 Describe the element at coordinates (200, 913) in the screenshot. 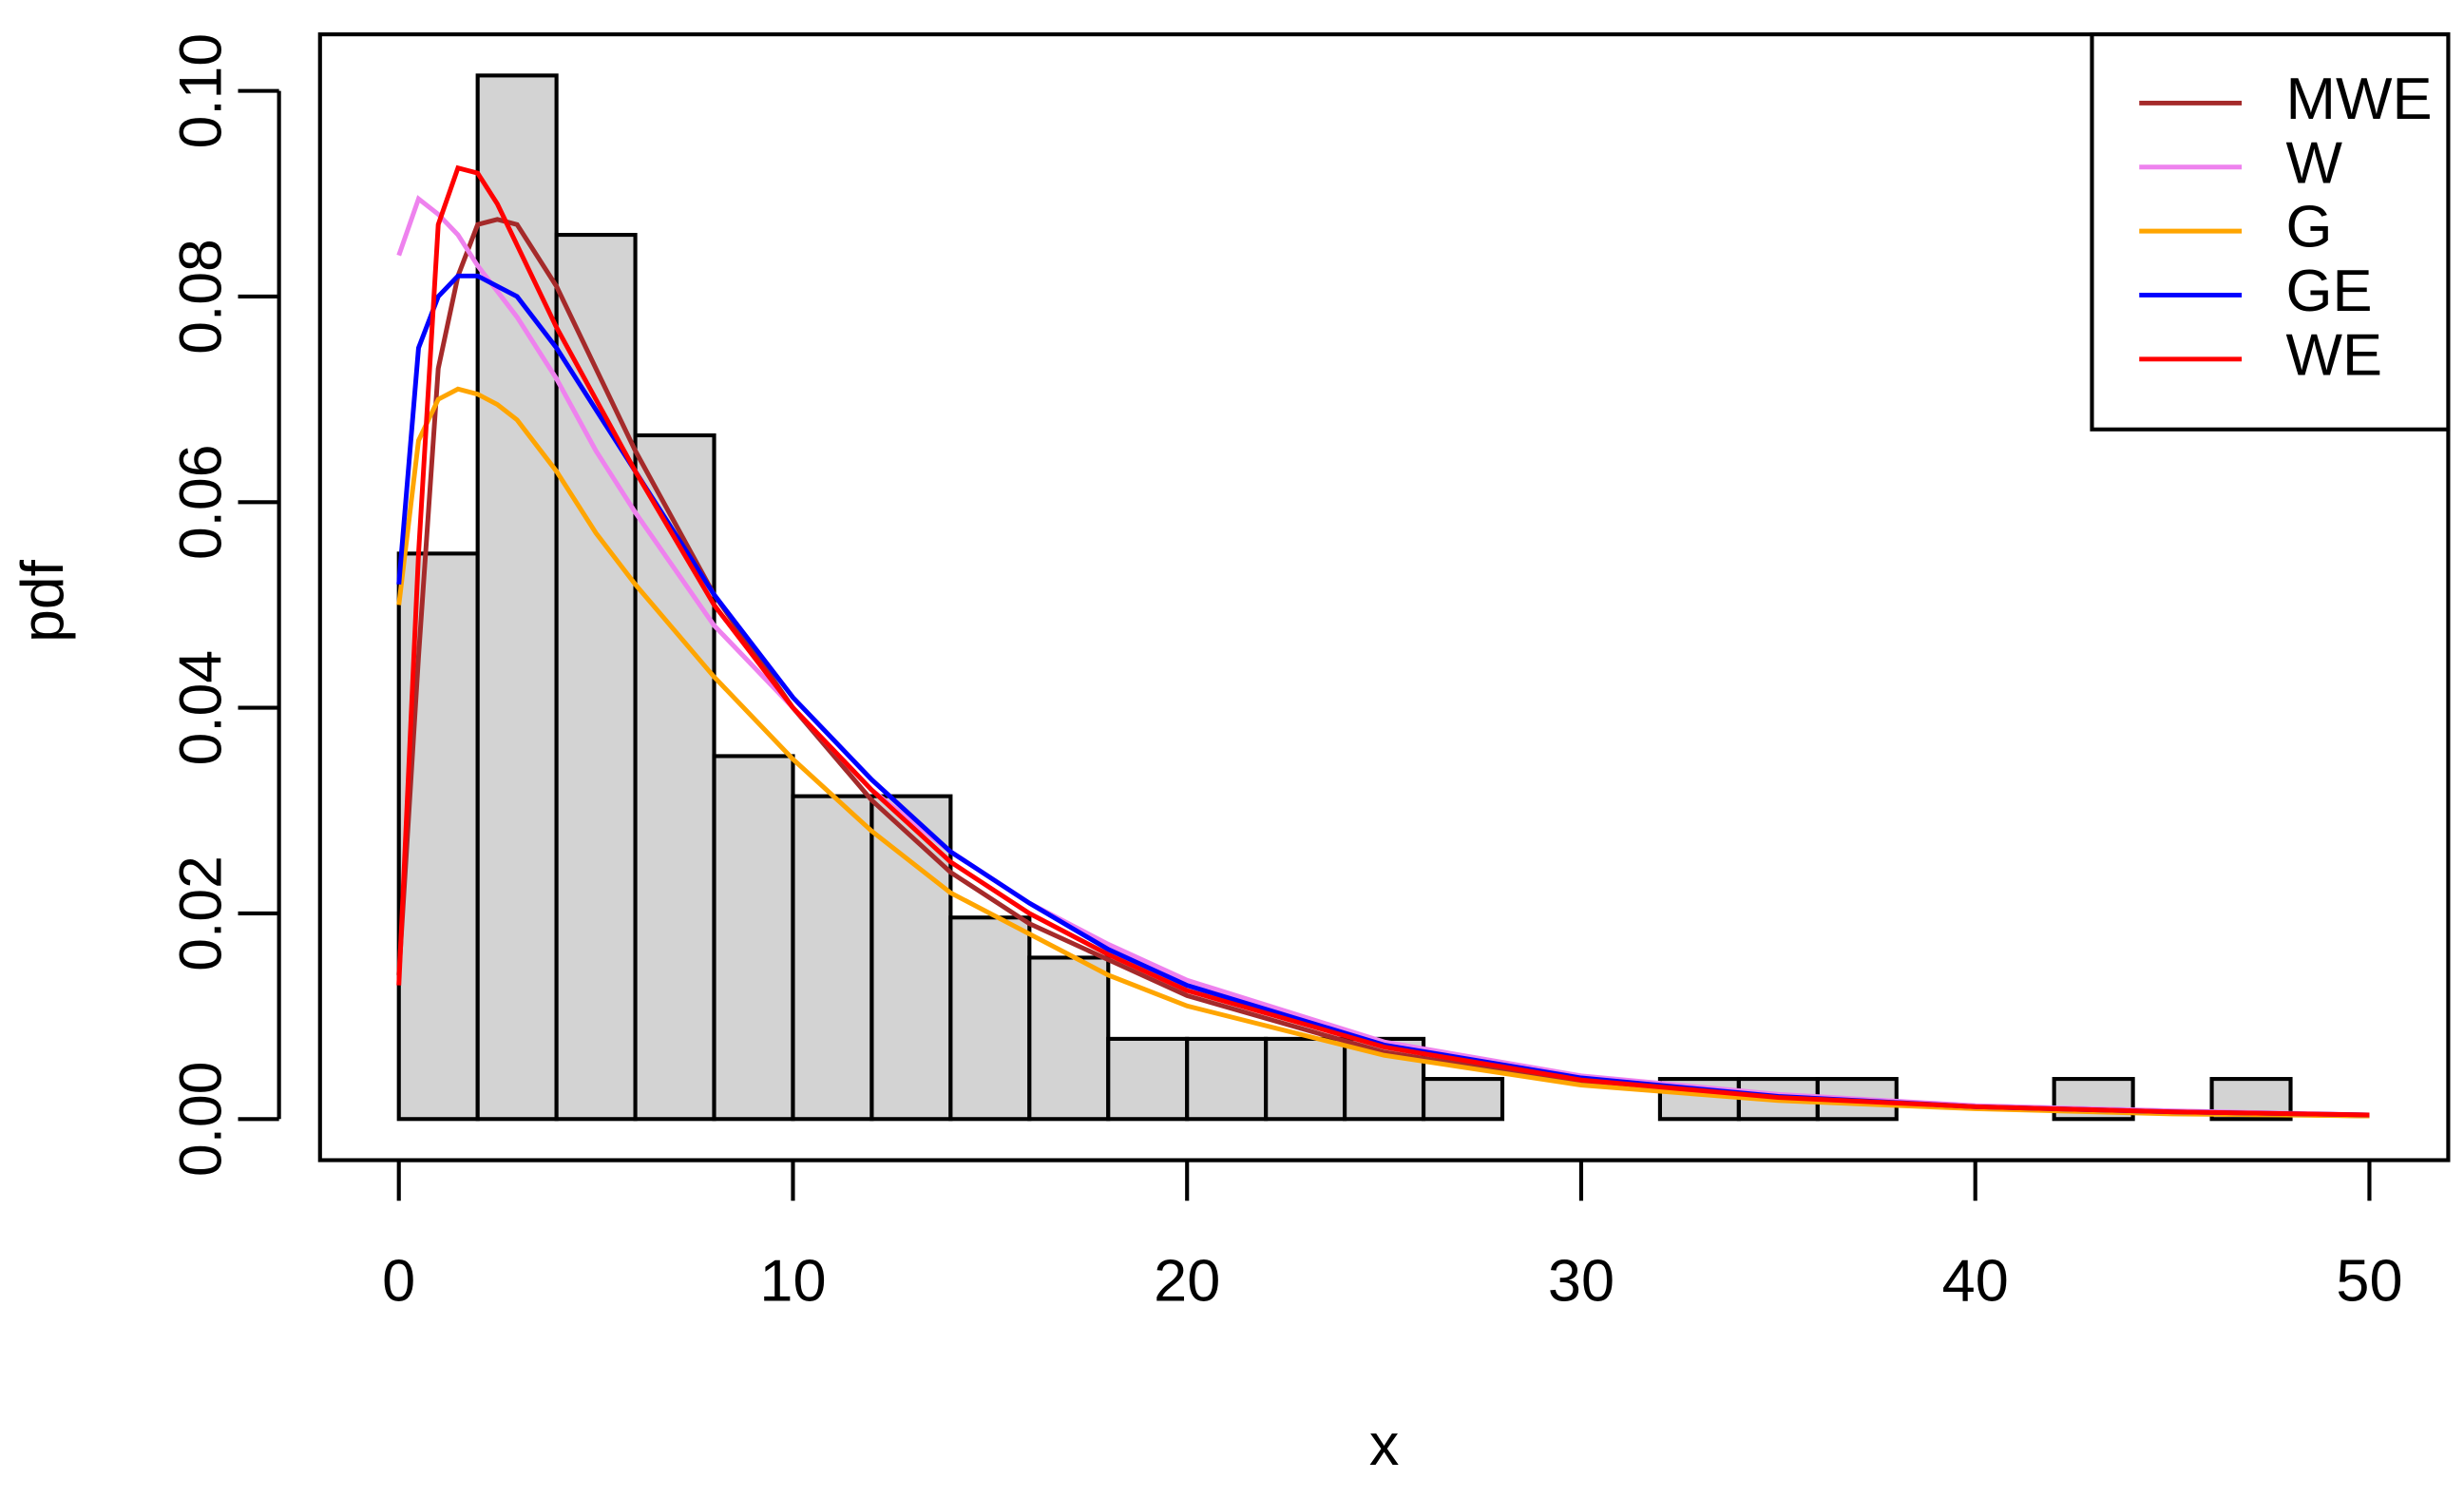

I see `y-tick-label: 0.02` at that location.